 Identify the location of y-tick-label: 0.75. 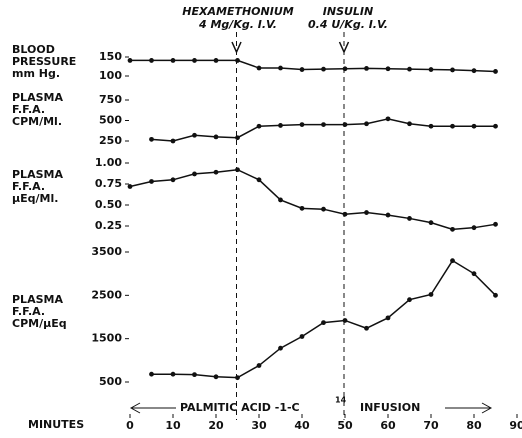
(108, 183).